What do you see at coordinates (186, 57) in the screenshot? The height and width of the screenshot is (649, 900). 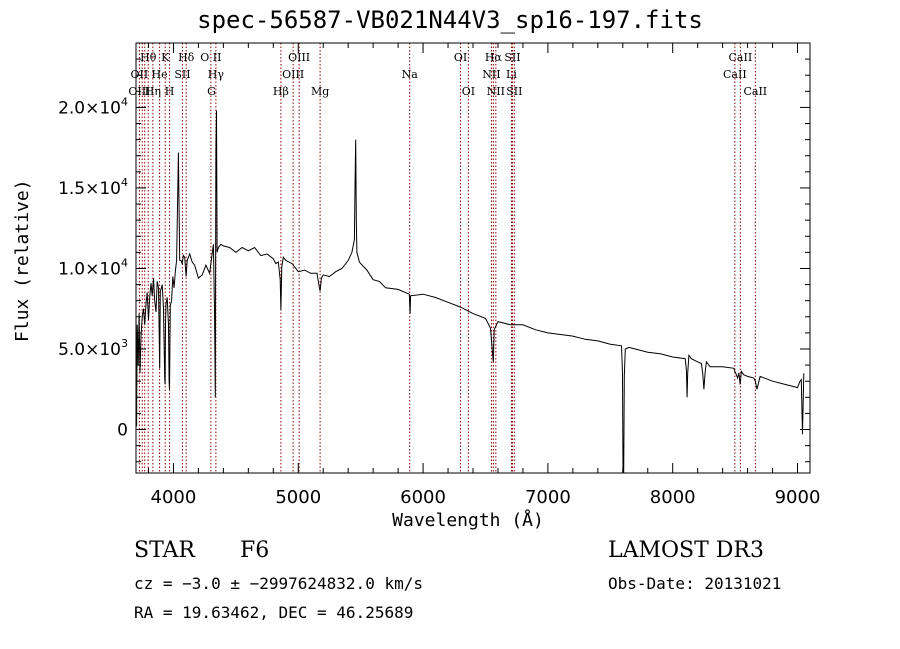 I see `line-id-label: Hδ` at bounding box center [186, 57].